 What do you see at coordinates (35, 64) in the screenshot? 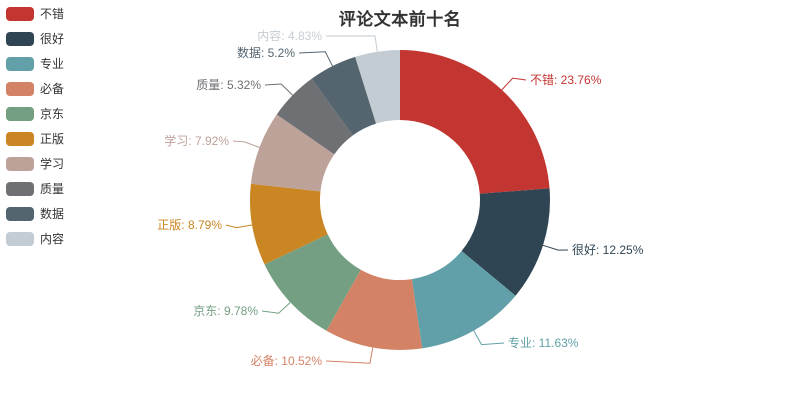
I see `legend-item-2: 专业` at bounding box center [35, 64].